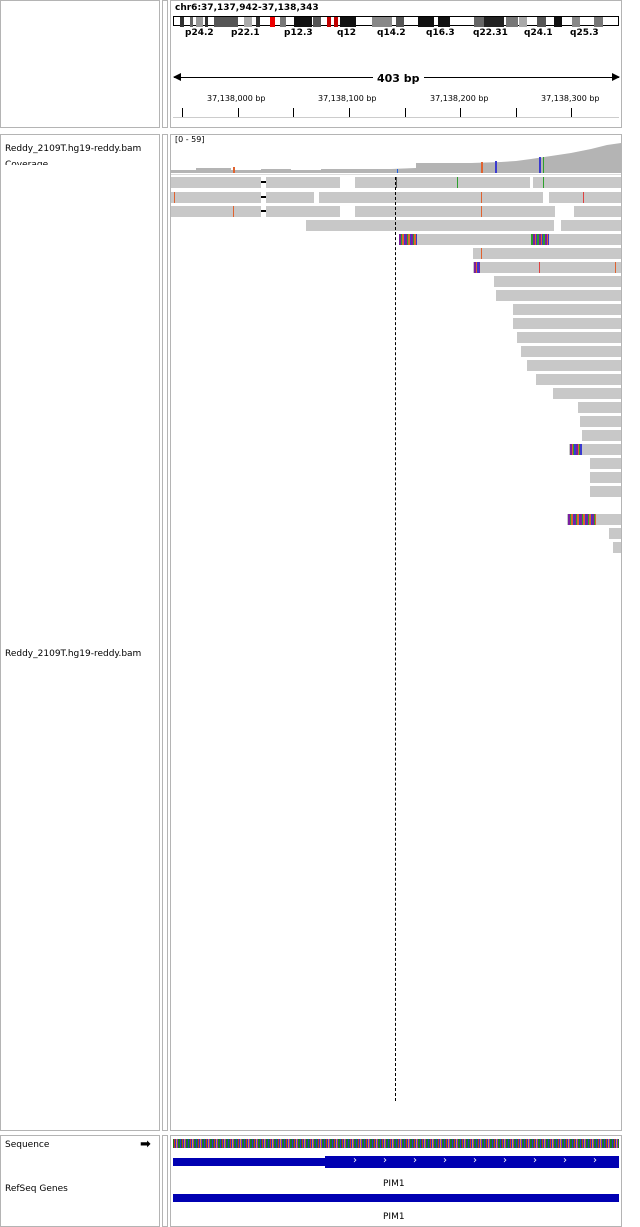  Describe the element at coordinates (459, 98) in the screenshot. I see `ruler-tick-label-2: 37,138,200 bp` at that location.